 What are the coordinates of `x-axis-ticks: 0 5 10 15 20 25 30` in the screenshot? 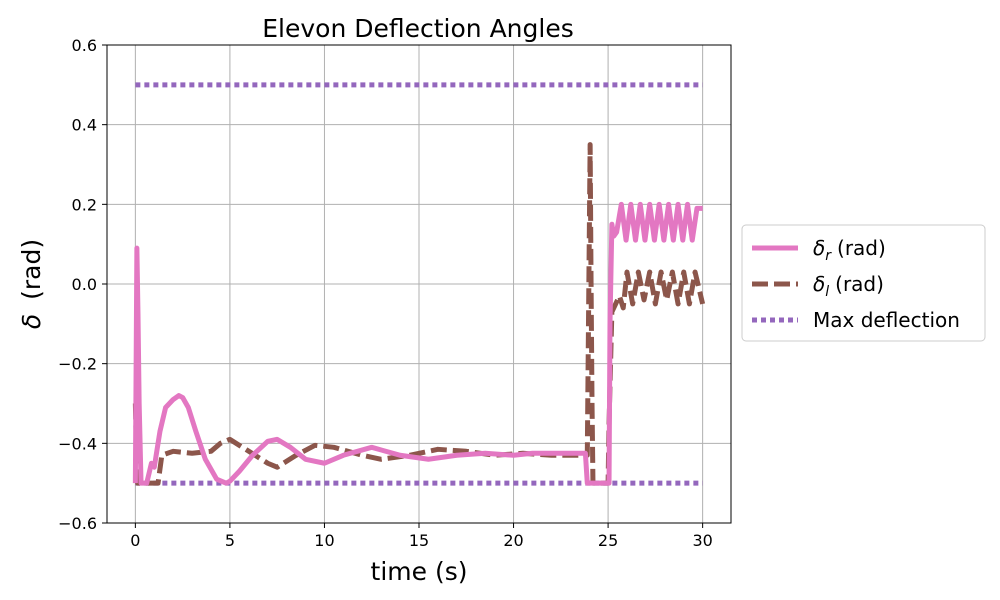 It's located at (421, 536).